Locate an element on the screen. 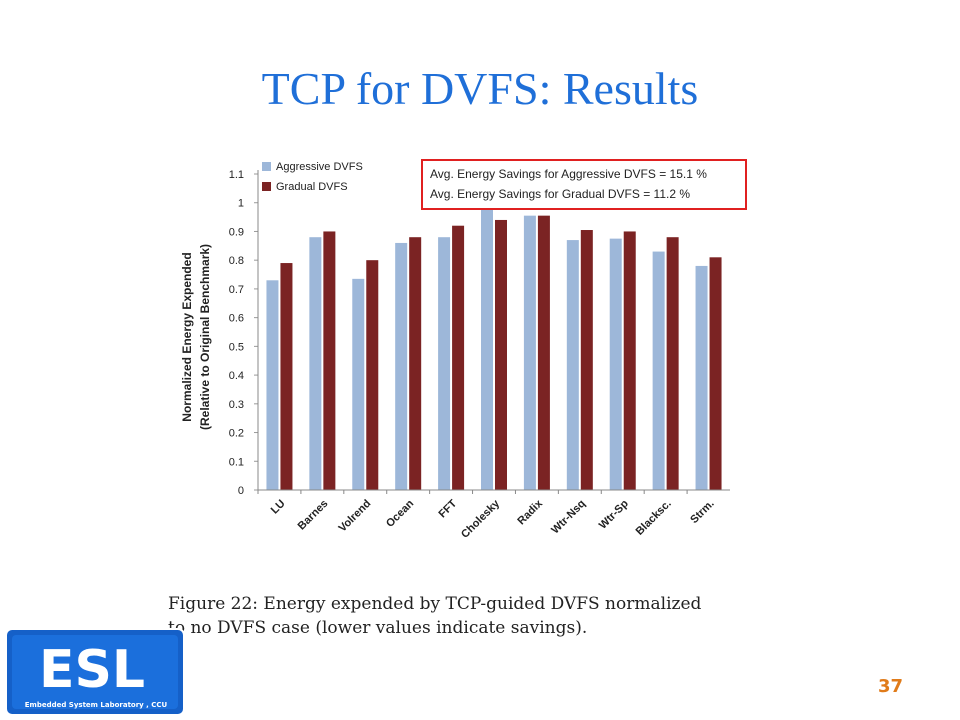 This screenshot has height=720, width=960. y-tick-label: 0.7 is located at coordinates (236, 290).